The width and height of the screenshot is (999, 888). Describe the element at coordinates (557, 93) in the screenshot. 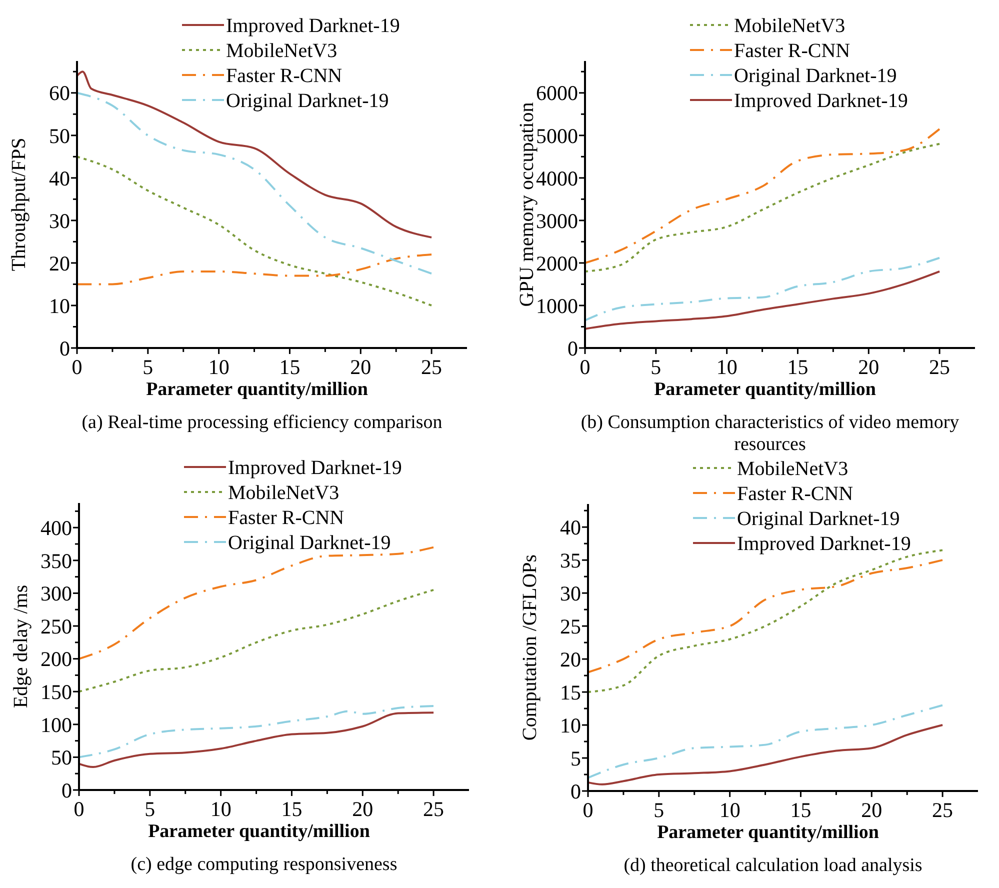

I see `y-tick-label: 6000` at that location.